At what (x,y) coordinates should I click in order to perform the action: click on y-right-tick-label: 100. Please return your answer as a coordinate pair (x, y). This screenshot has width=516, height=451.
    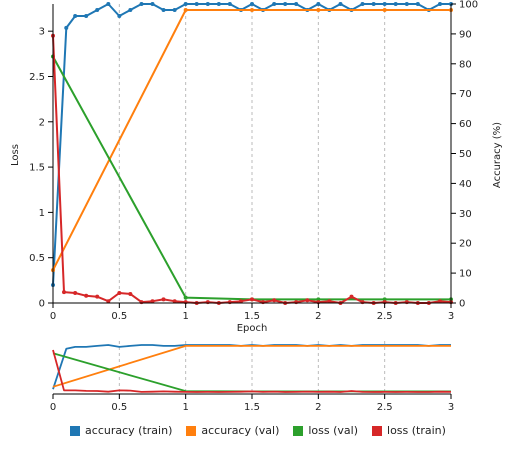
    Looking at the image, I should click on (468, 5).